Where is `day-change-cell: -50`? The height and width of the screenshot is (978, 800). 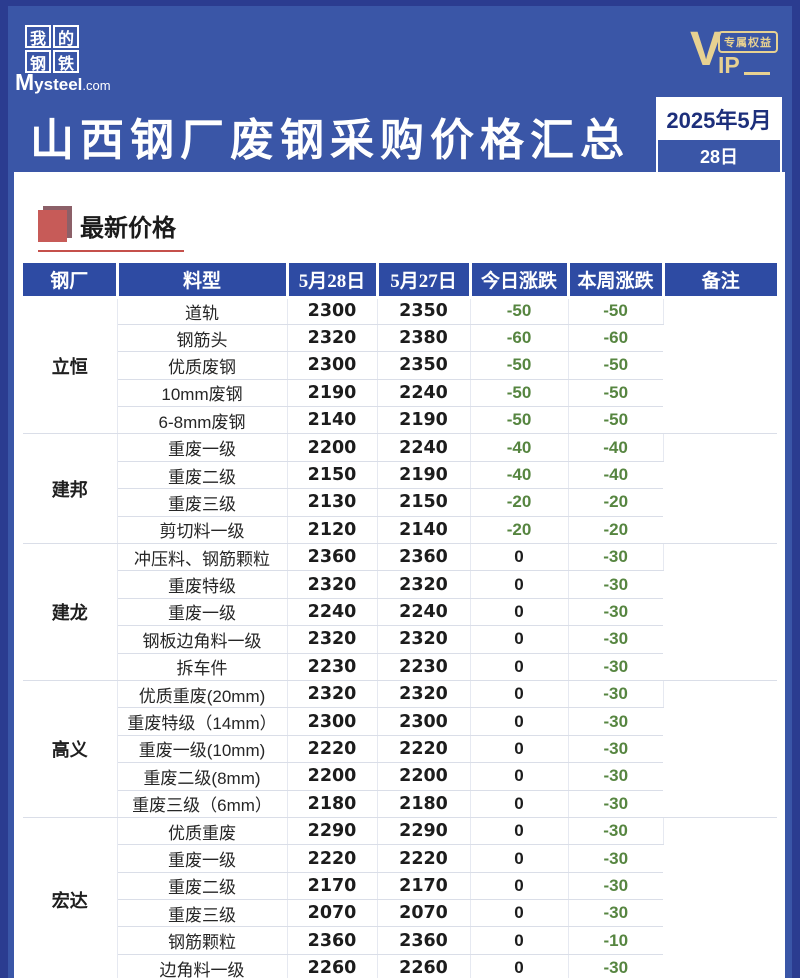
day-change-cell: -50 is located at coordinates (519, 311).